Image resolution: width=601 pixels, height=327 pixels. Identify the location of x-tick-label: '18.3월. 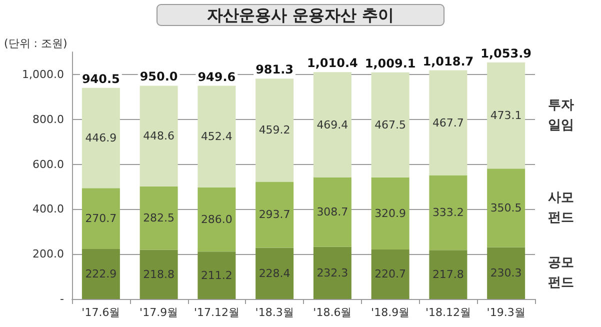
(274, 312).